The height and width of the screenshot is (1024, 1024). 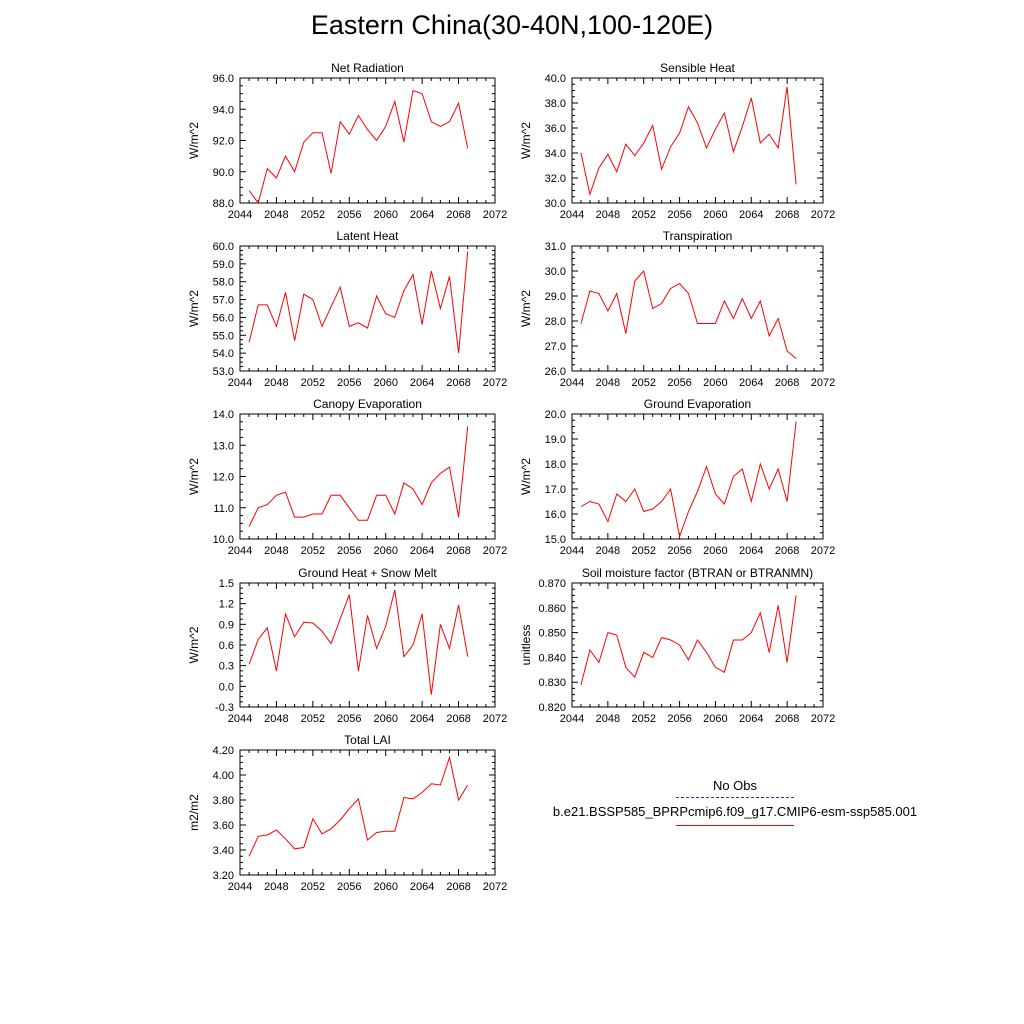 What do you see at coordinates (552, 708) in the screenshot?
I see `y-tick-label: 0.820` at bounding box center [552, 708].